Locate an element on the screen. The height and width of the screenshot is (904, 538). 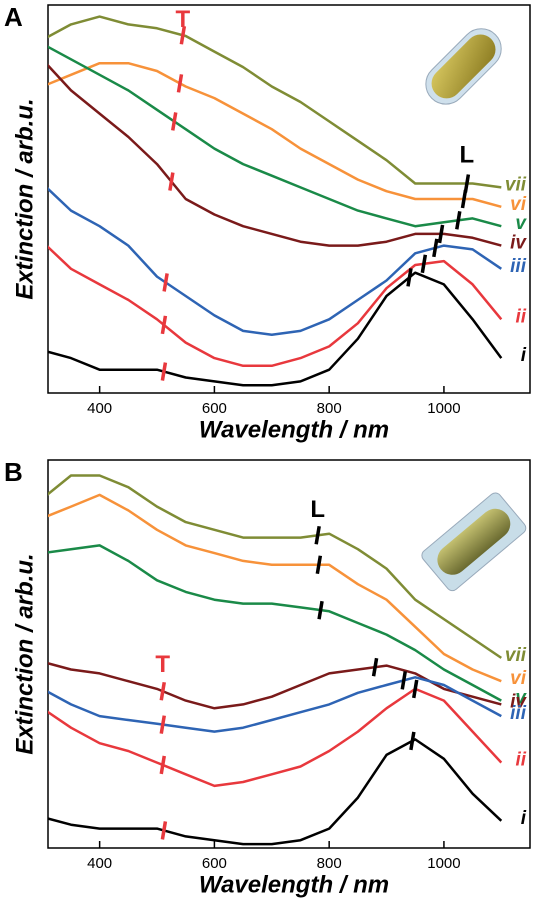
panel-label: B is located at coordinates (13, 472).